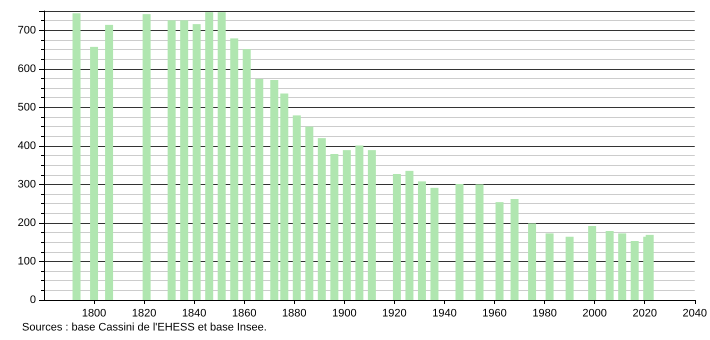 Image resolution: width=710 pixels, height=340 pixels. I want to click on x-tick-label: 2020, so click(644, 314).